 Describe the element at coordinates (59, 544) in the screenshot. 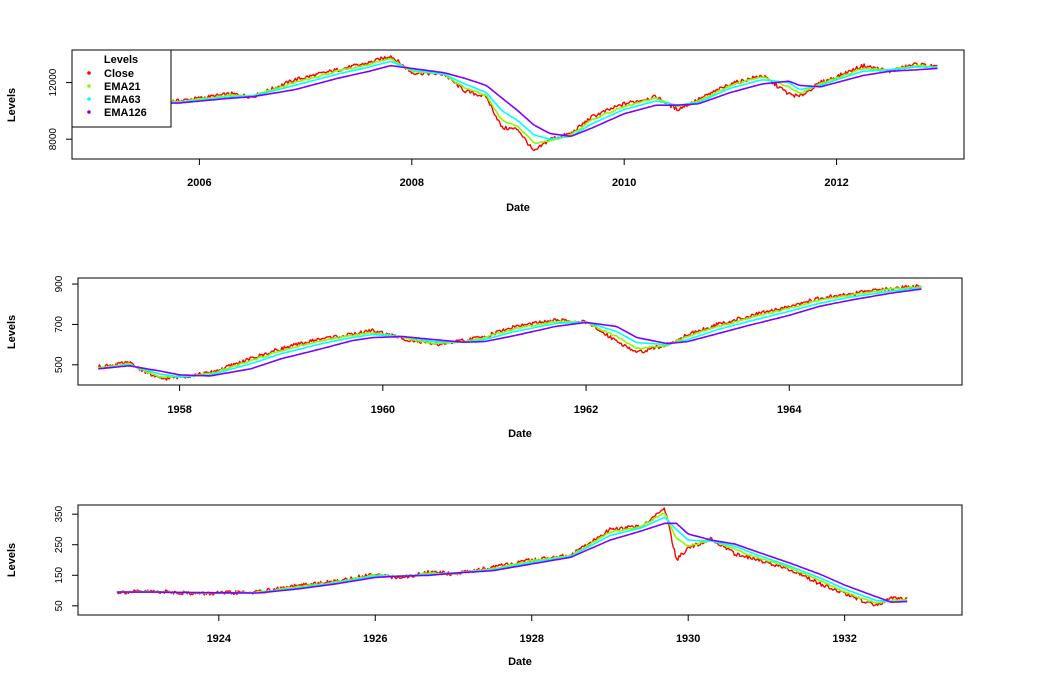

I see `y-tick-label: 250` at that location.